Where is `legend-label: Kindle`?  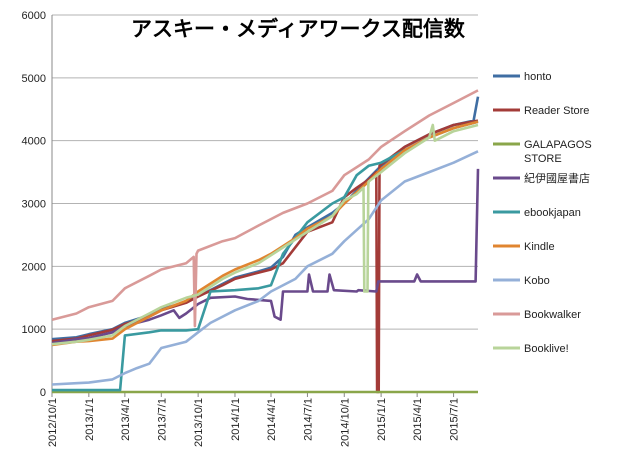
legend-label: Kindle is located at coordinates (539, 247).